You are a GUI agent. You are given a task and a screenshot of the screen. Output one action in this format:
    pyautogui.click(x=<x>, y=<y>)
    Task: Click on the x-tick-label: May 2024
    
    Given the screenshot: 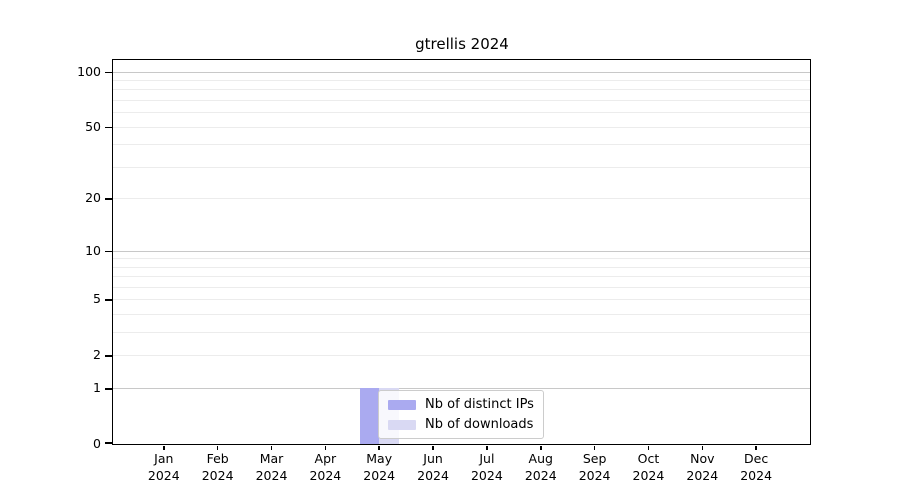 What is the action you would take?
    pyautogui.click(x=379, y=467)
    